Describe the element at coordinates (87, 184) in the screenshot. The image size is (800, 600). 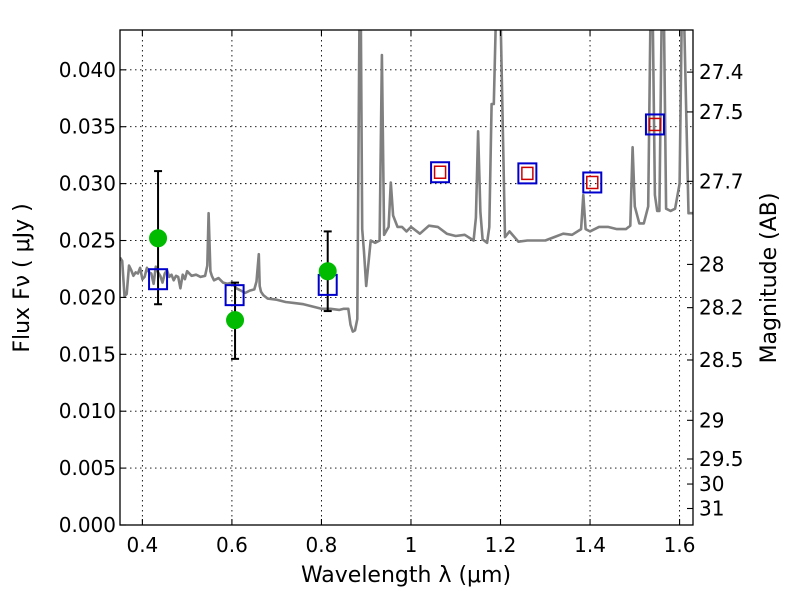
I see `y-tick-label: 0.030` at that location.